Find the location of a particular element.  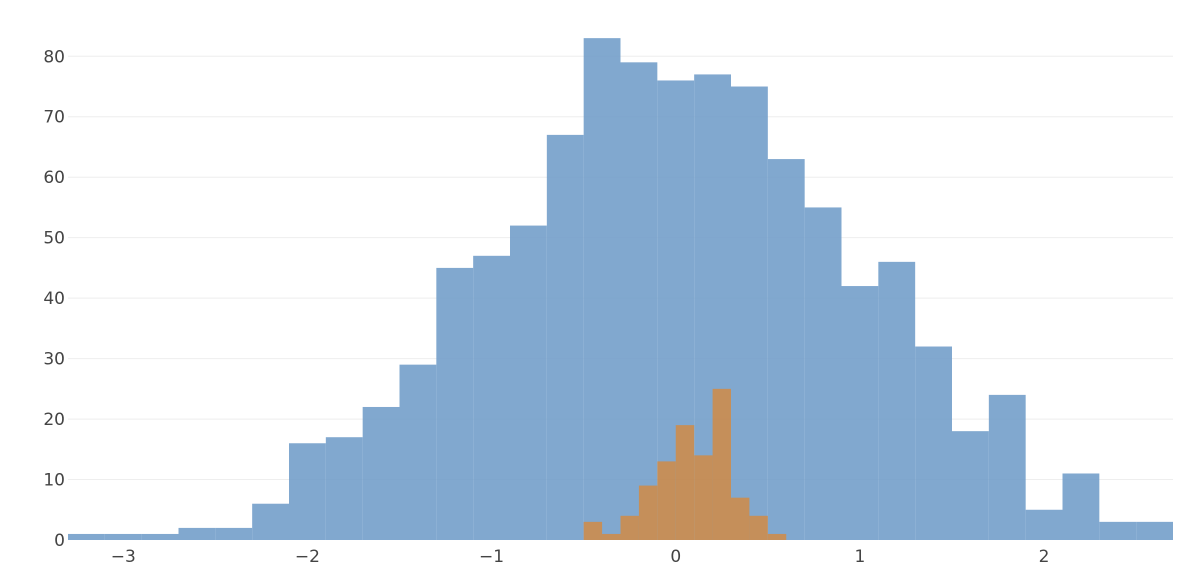

y-tick-label: 60 is located at coordinates (54, 178).